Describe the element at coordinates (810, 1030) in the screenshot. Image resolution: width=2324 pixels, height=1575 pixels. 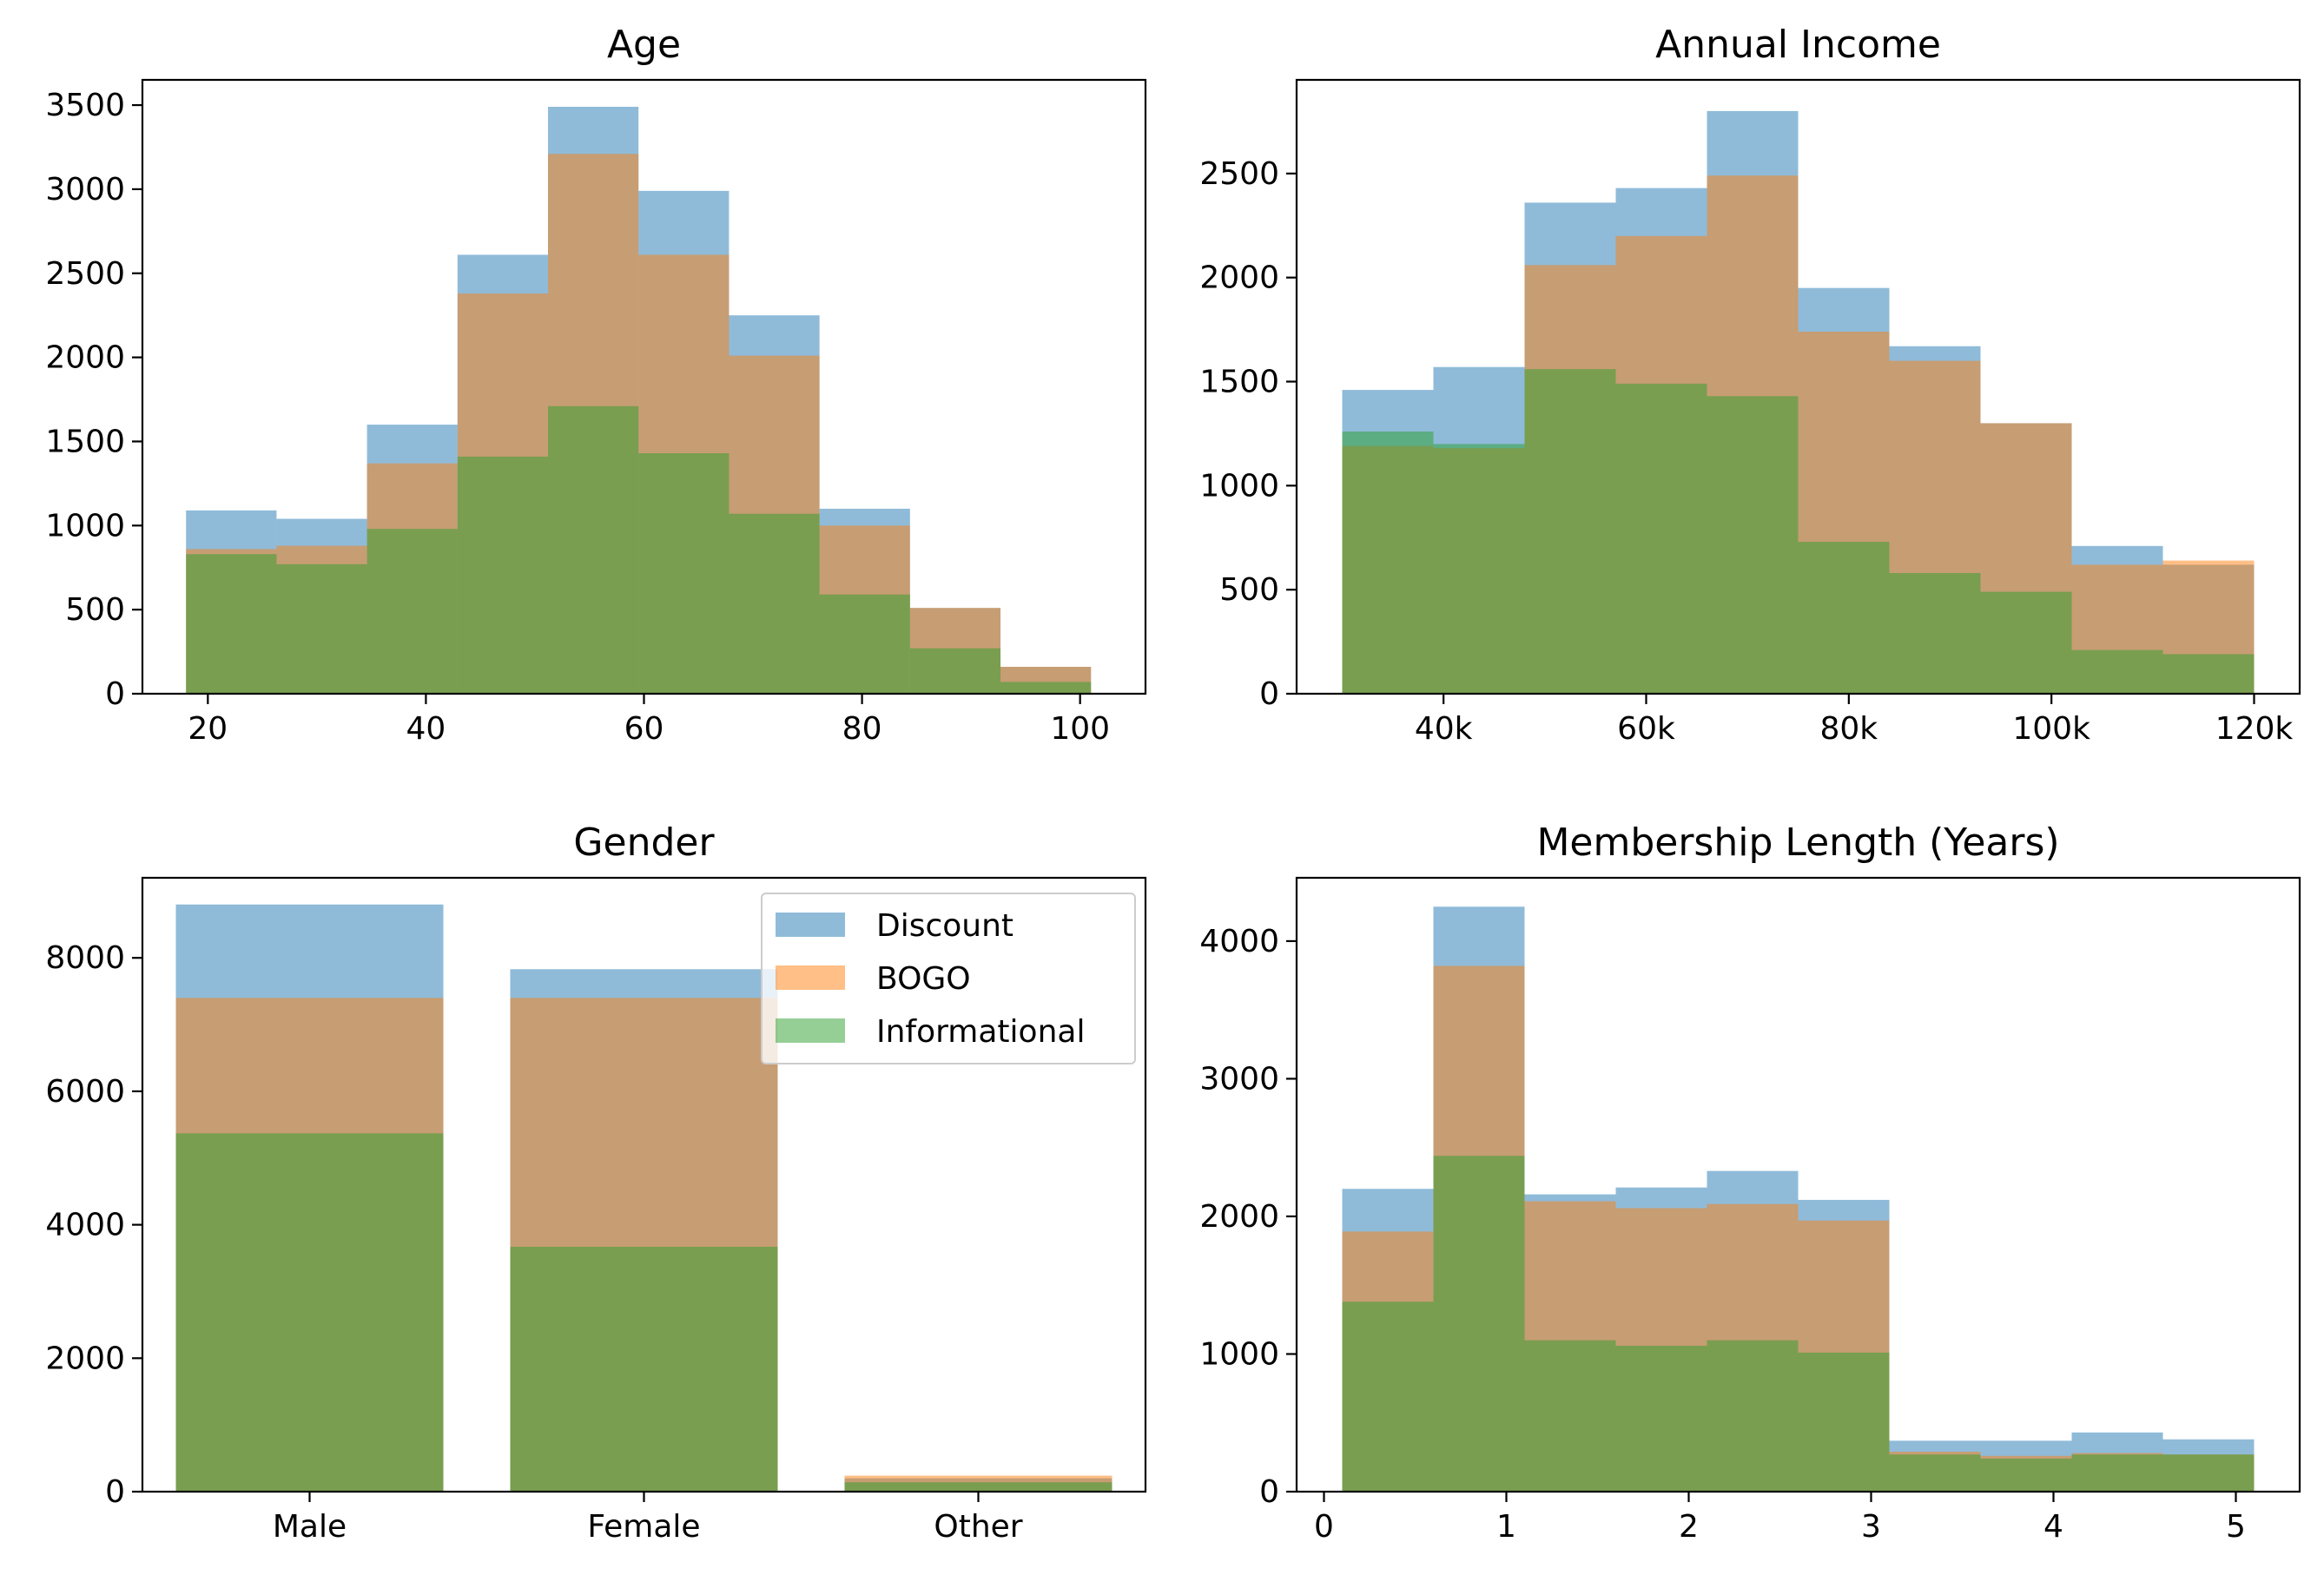
I see `legend-swatch-informational` at that location.